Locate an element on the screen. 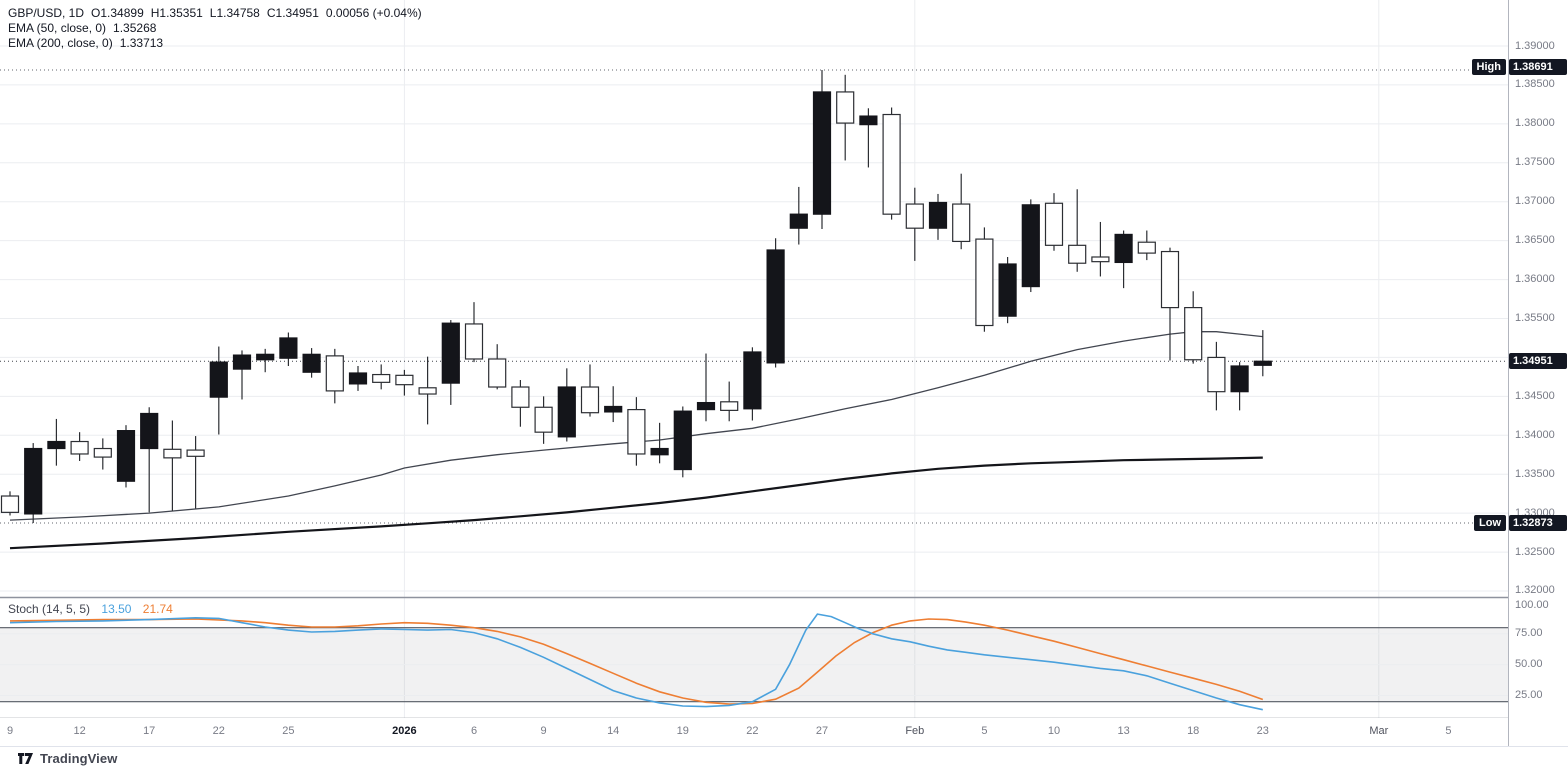 This screenshot has height=771, width=1568. price-tick-label: 1.32000 is located at coordinates (1535, 590).